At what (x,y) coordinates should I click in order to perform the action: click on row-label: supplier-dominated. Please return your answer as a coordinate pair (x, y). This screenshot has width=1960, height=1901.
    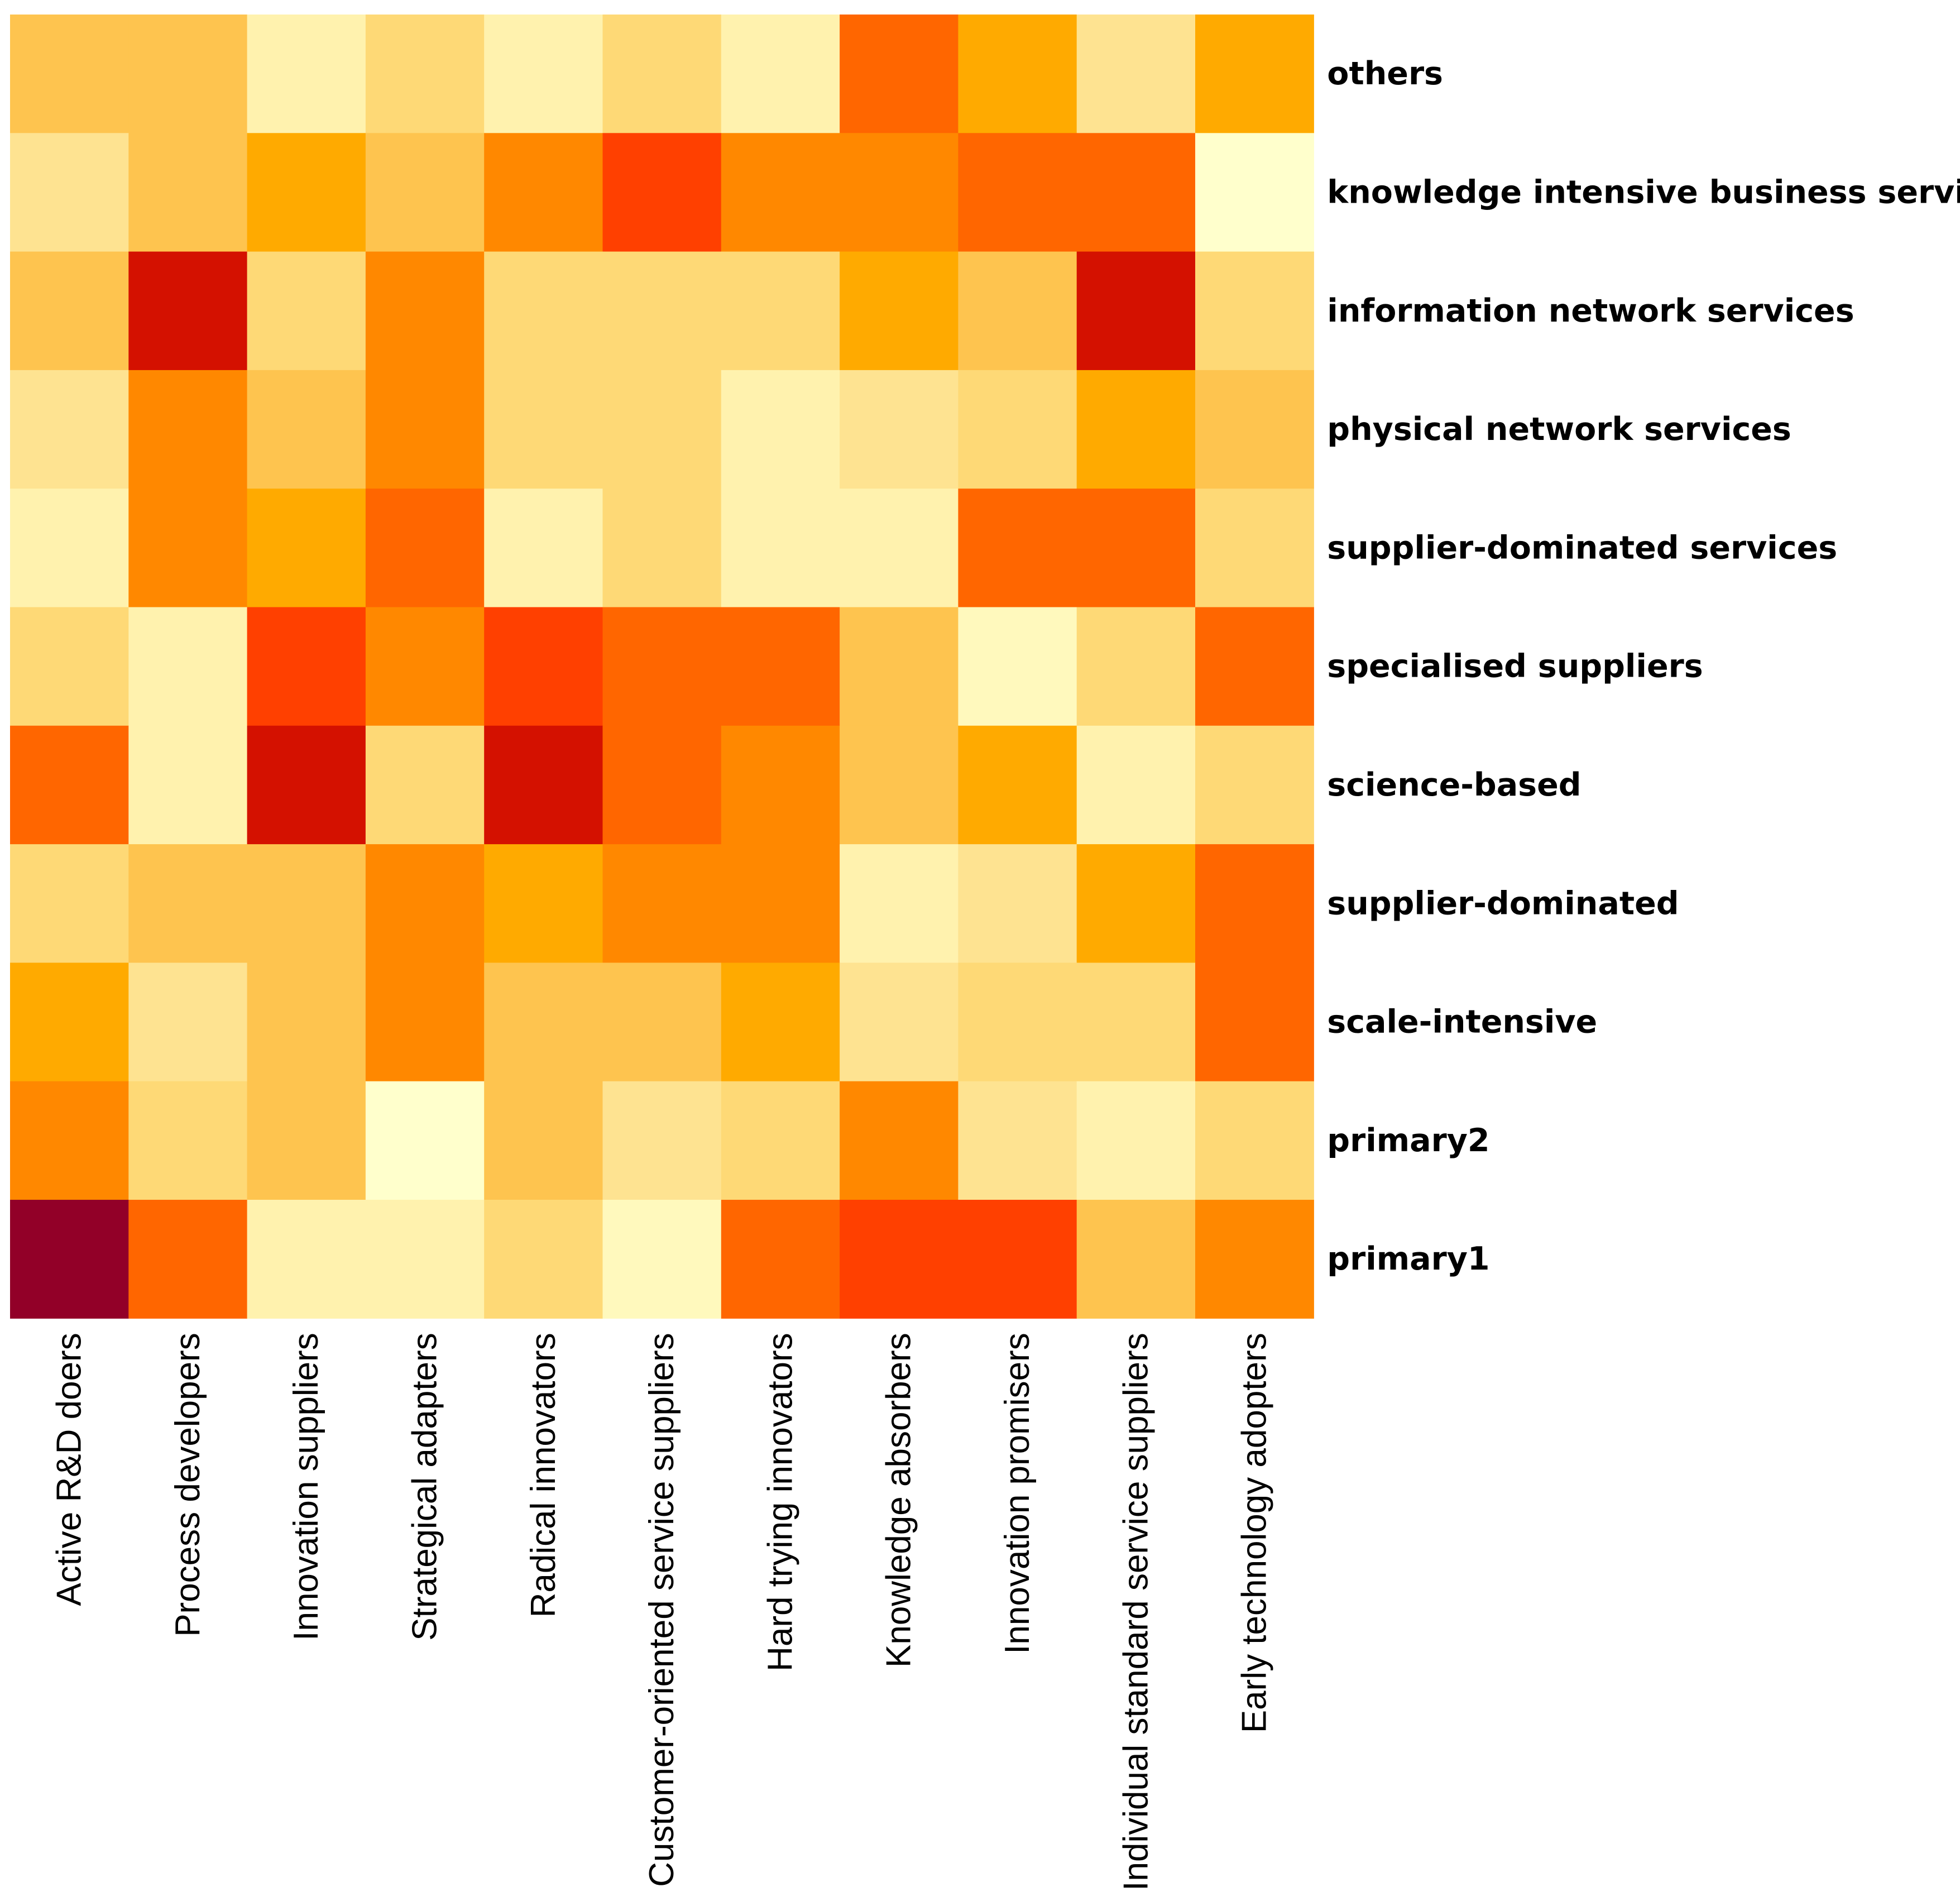
    Looking at the image, I should click on (1503, 903).